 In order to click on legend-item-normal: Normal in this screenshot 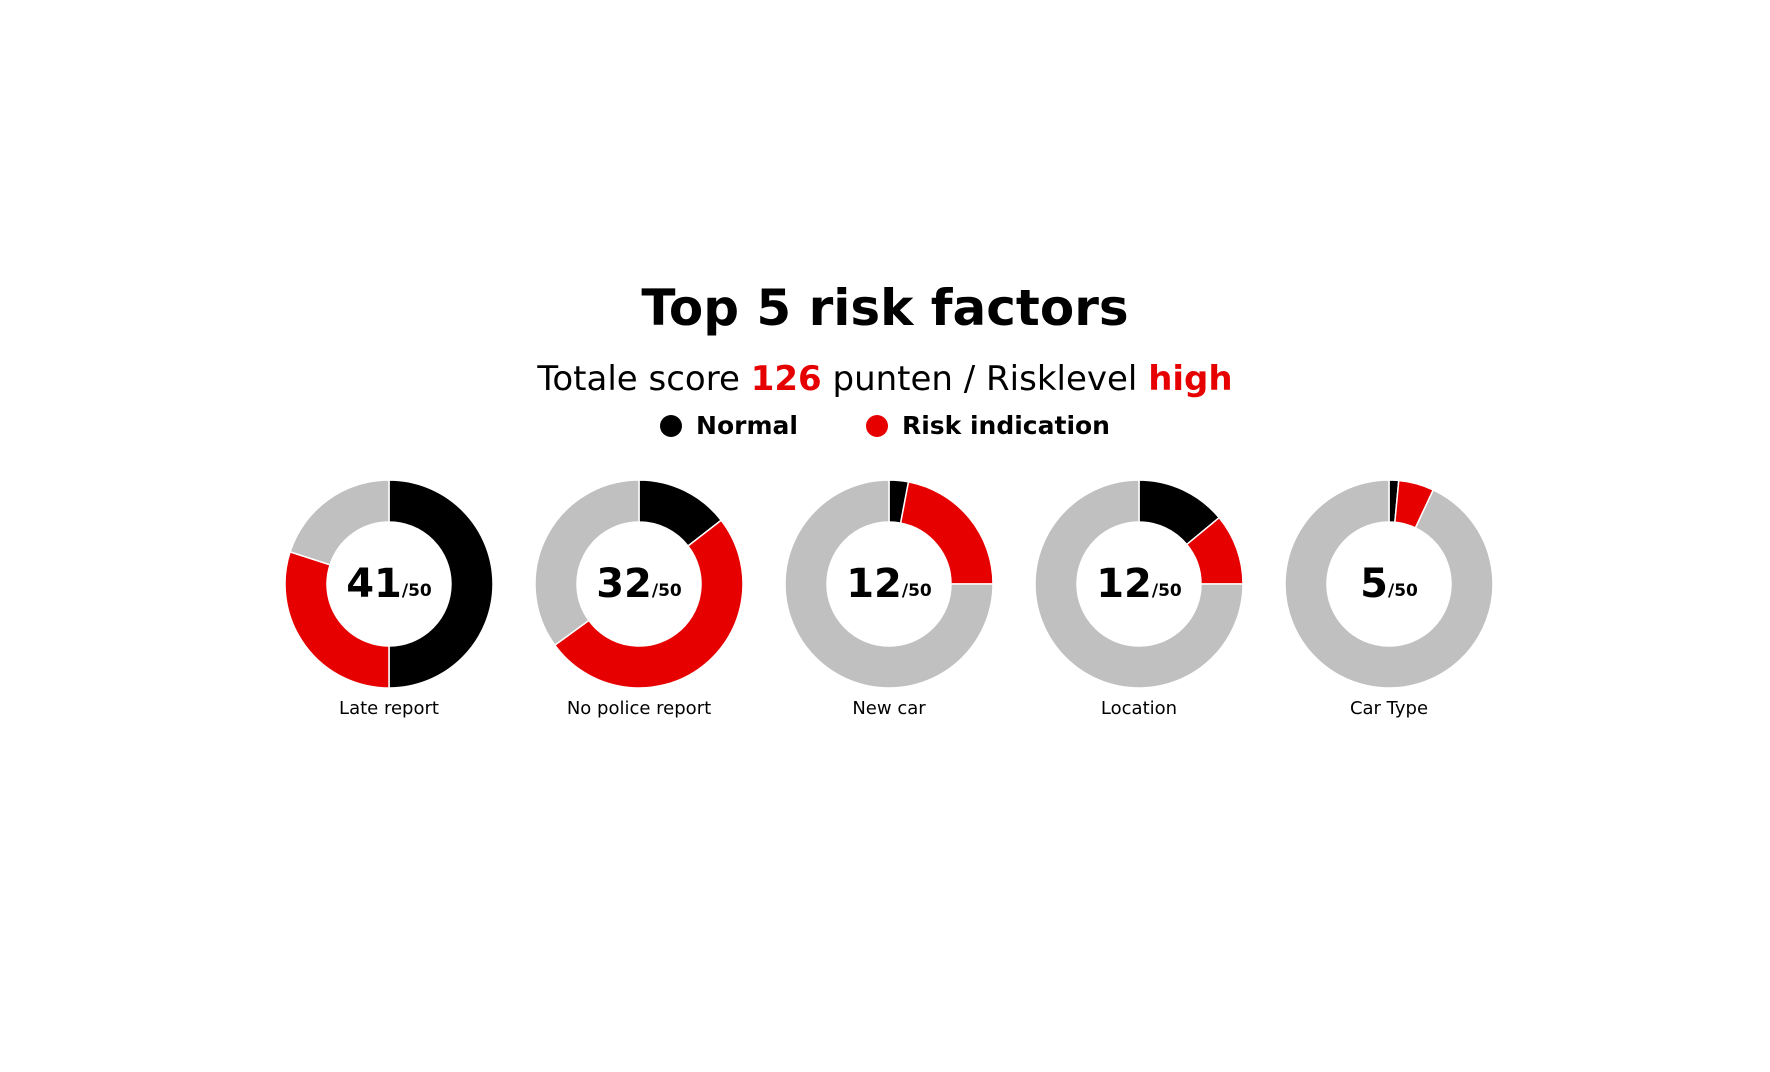, I will do `click(729, 426)`.